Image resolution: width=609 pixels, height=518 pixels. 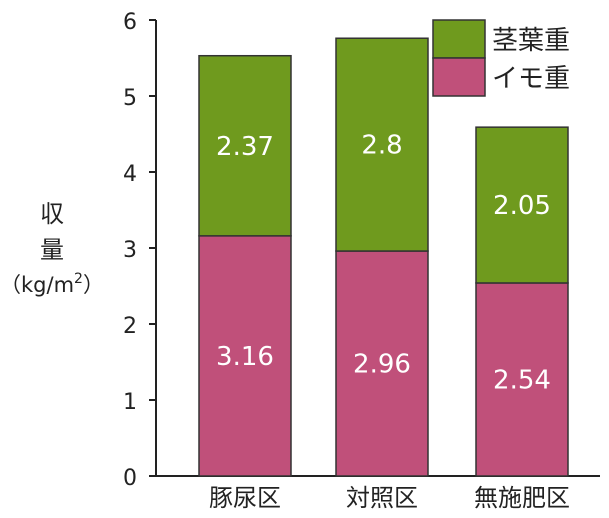 I want to click on data-label-imo-museihi: 2.54, so click(x=522, y=380).